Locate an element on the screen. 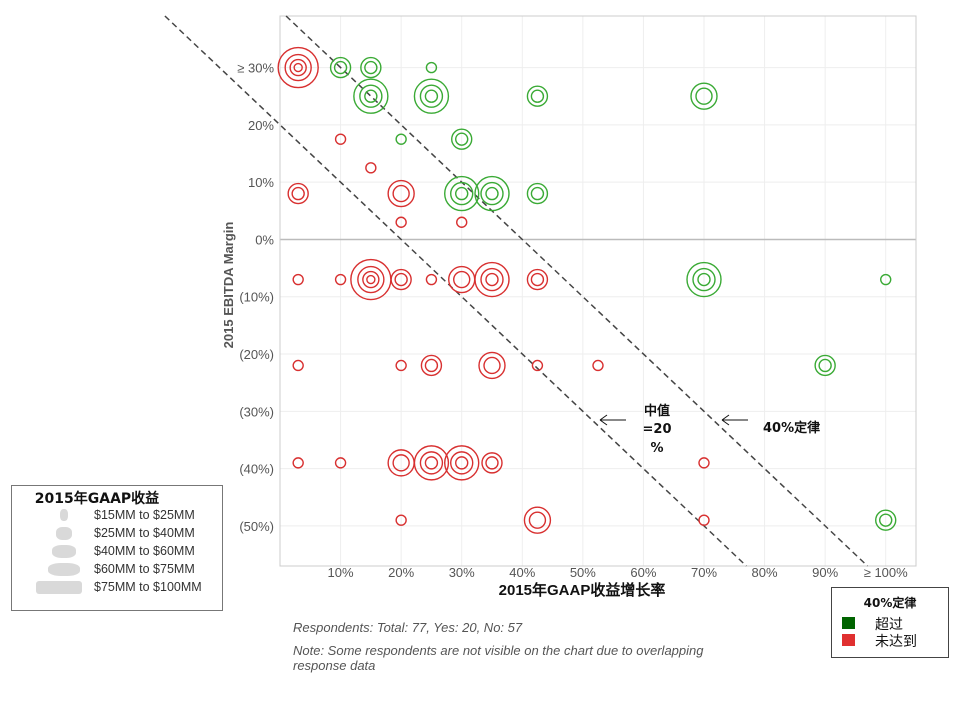  median-annotation-line2: =20 is located at coordinates (657, 429).